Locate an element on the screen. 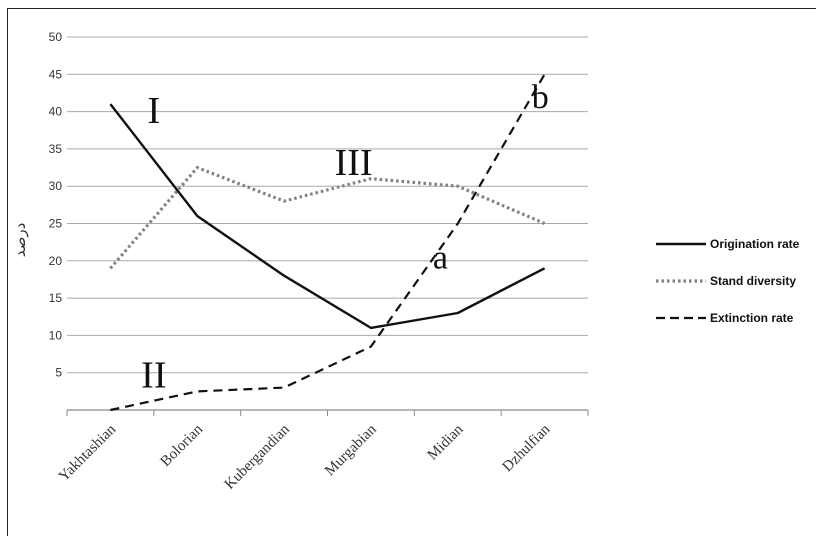 The image size is (818, 538). x-tick-label-yakhtashian: Yakhtashian is located at coordinates (88, 453).